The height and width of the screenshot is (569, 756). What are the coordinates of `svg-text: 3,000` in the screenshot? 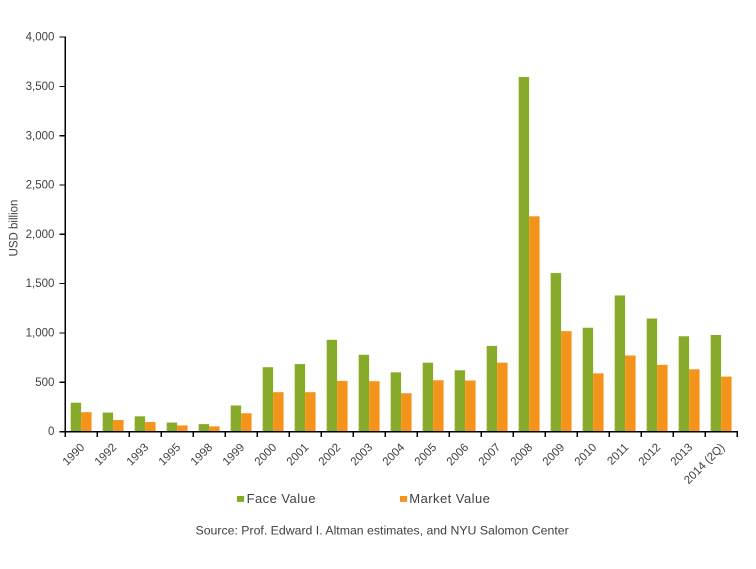 It's located at (40, 136).